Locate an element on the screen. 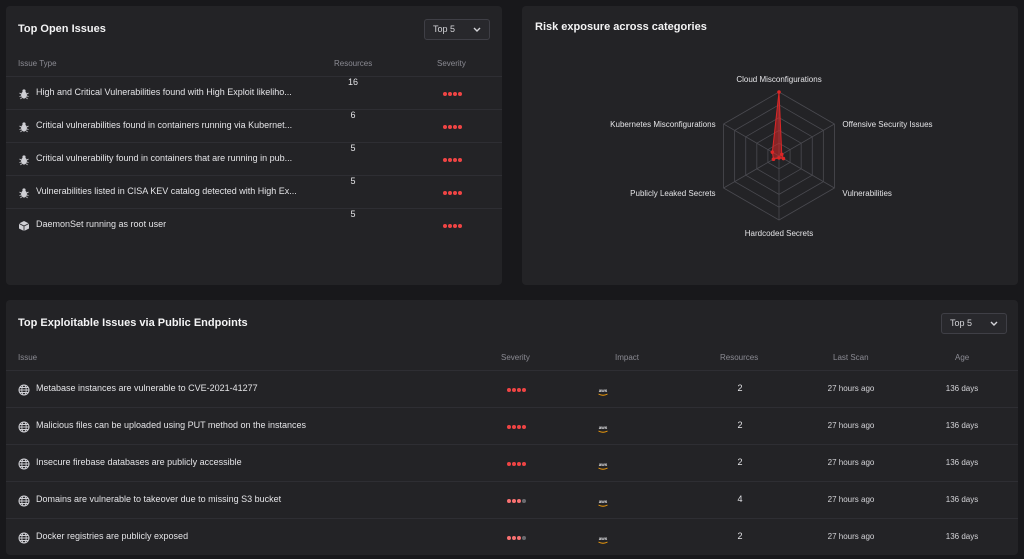  column-header-last-scan: Last Scan is located at coordinates (851, 357).